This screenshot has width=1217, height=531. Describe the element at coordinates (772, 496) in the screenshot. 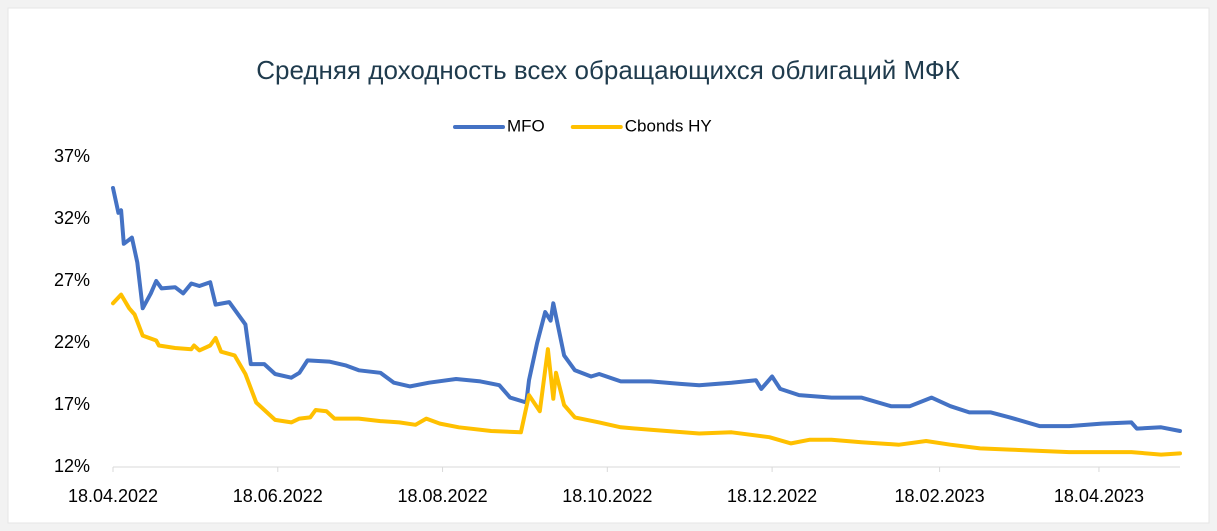

I see `x-tick-label: 18.12.2022` at that location.